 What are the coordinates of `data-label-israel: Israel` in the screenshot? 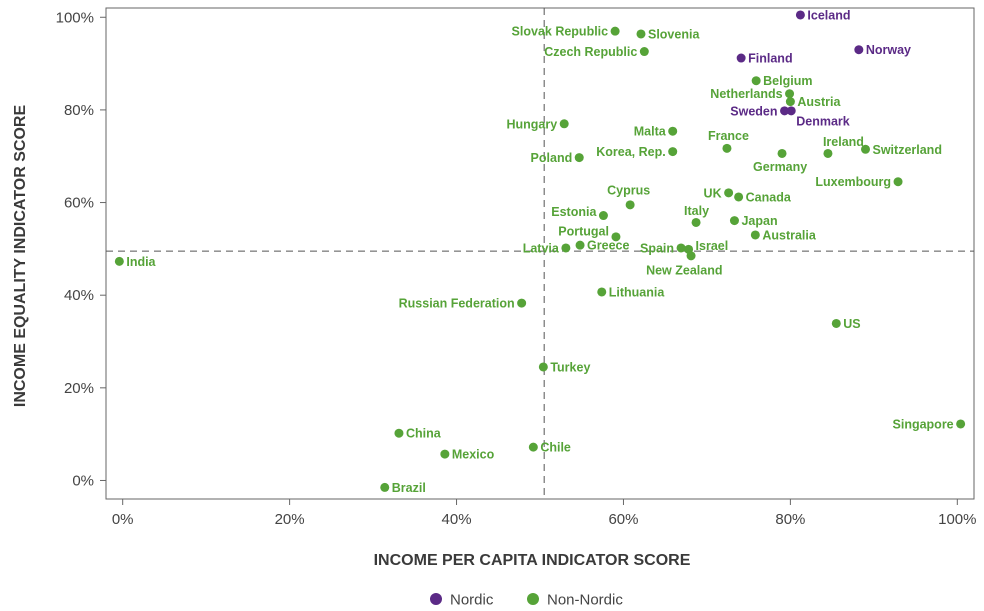 It's located at (712, 246).